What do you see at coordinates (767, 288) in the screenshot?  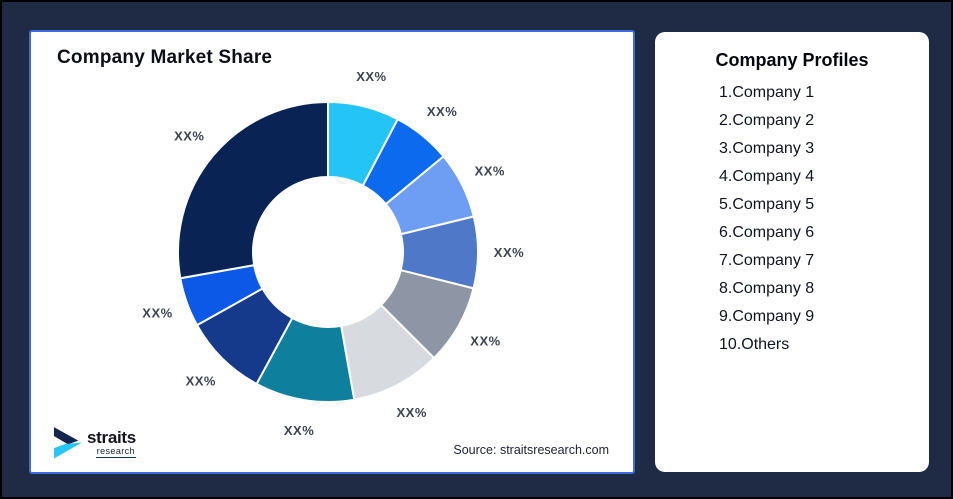 I see `profile-item: 8.Company 8` at bounding box center [767, 288].